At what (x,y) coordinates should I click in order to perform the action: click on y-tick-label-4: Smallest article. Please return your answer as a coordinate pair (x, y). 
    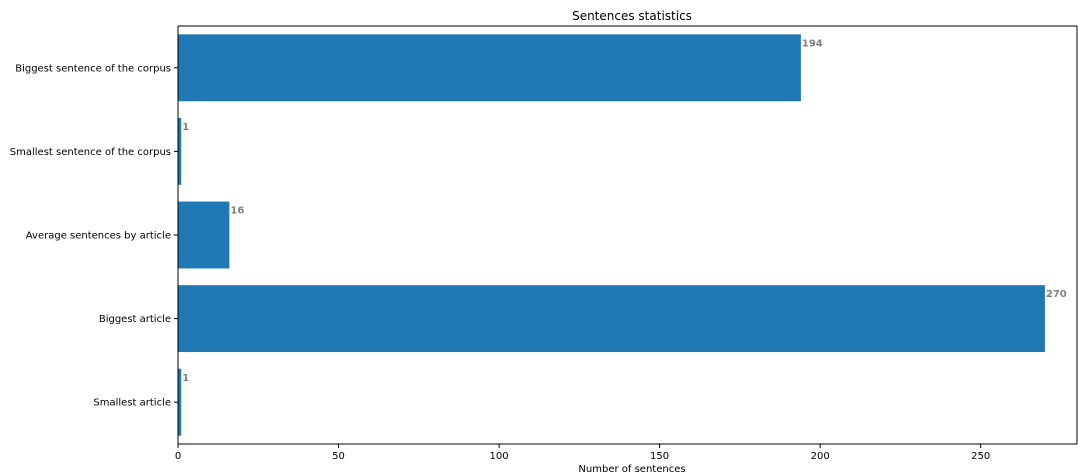
    Looking at the image, I should click on (132, 403).